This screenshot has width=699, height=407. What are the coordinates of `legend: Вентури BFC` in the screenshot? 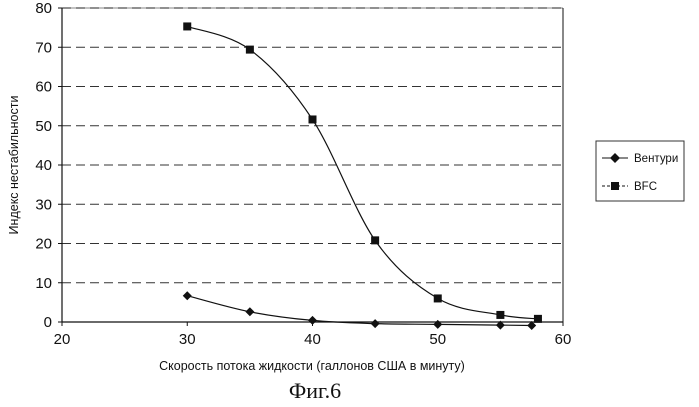 It's located at (640, 171).